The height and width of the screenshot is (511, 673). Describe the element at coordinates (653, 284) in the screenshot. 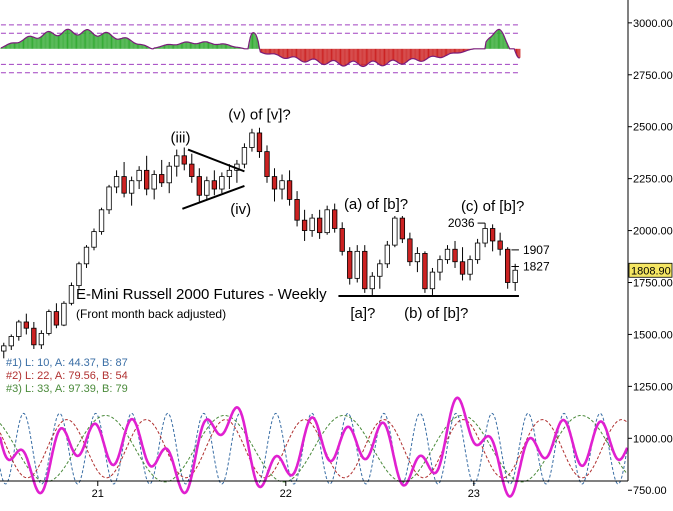

I see `y-tick-label-1750.00: 1750.00` at that location.